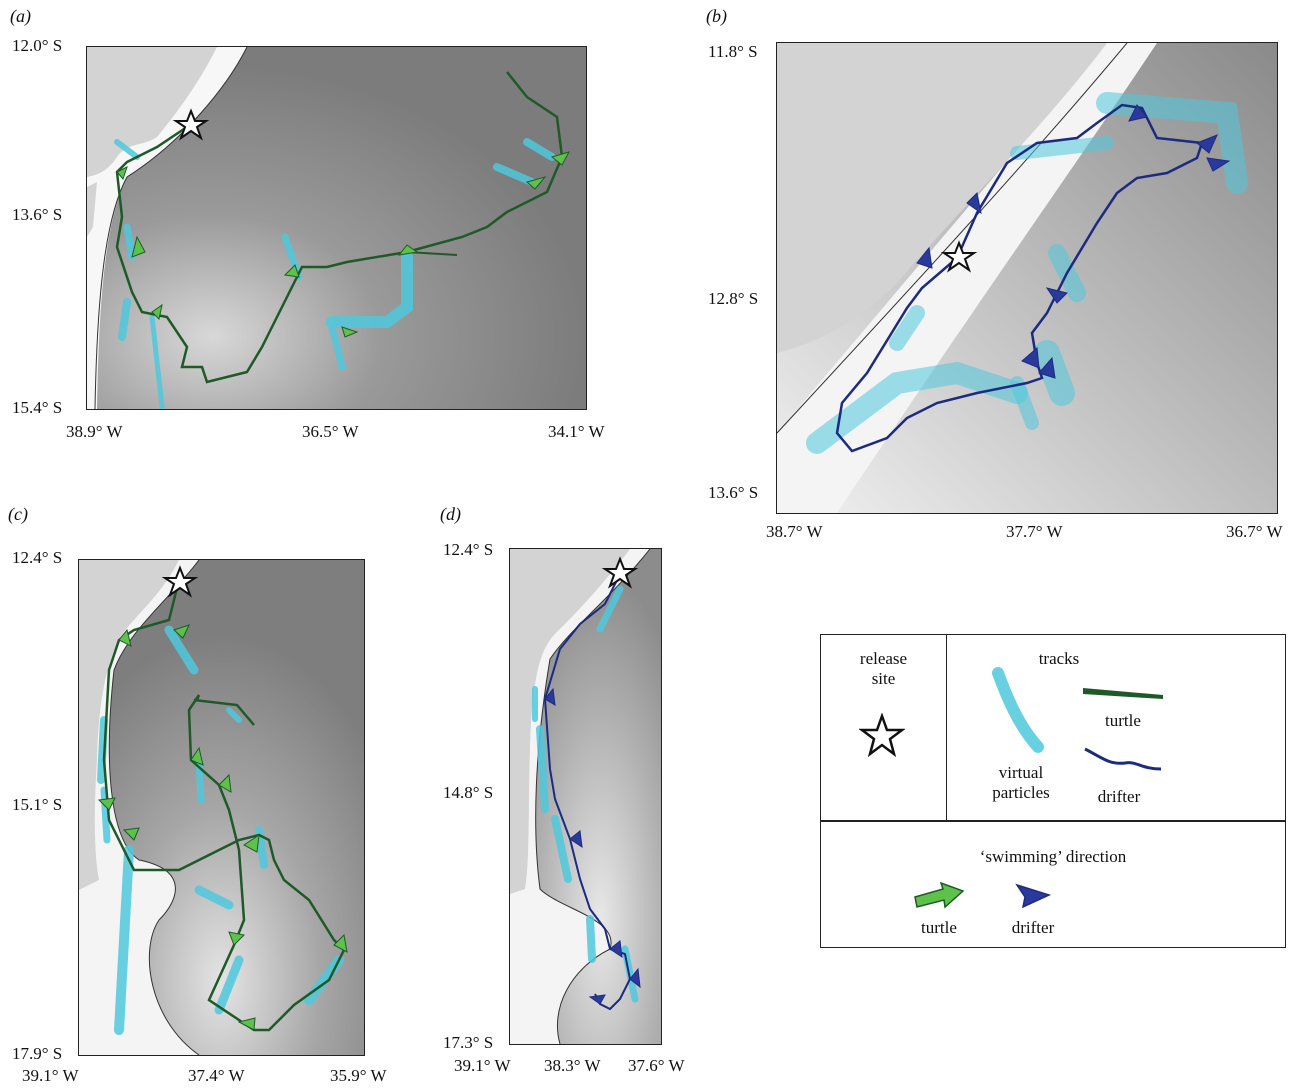 The image size is (1300, 1088). Describe the element at coordinates (1033, 927) in the screenshot. I see `legend-drifter-arrow-label: drifter` at that location.